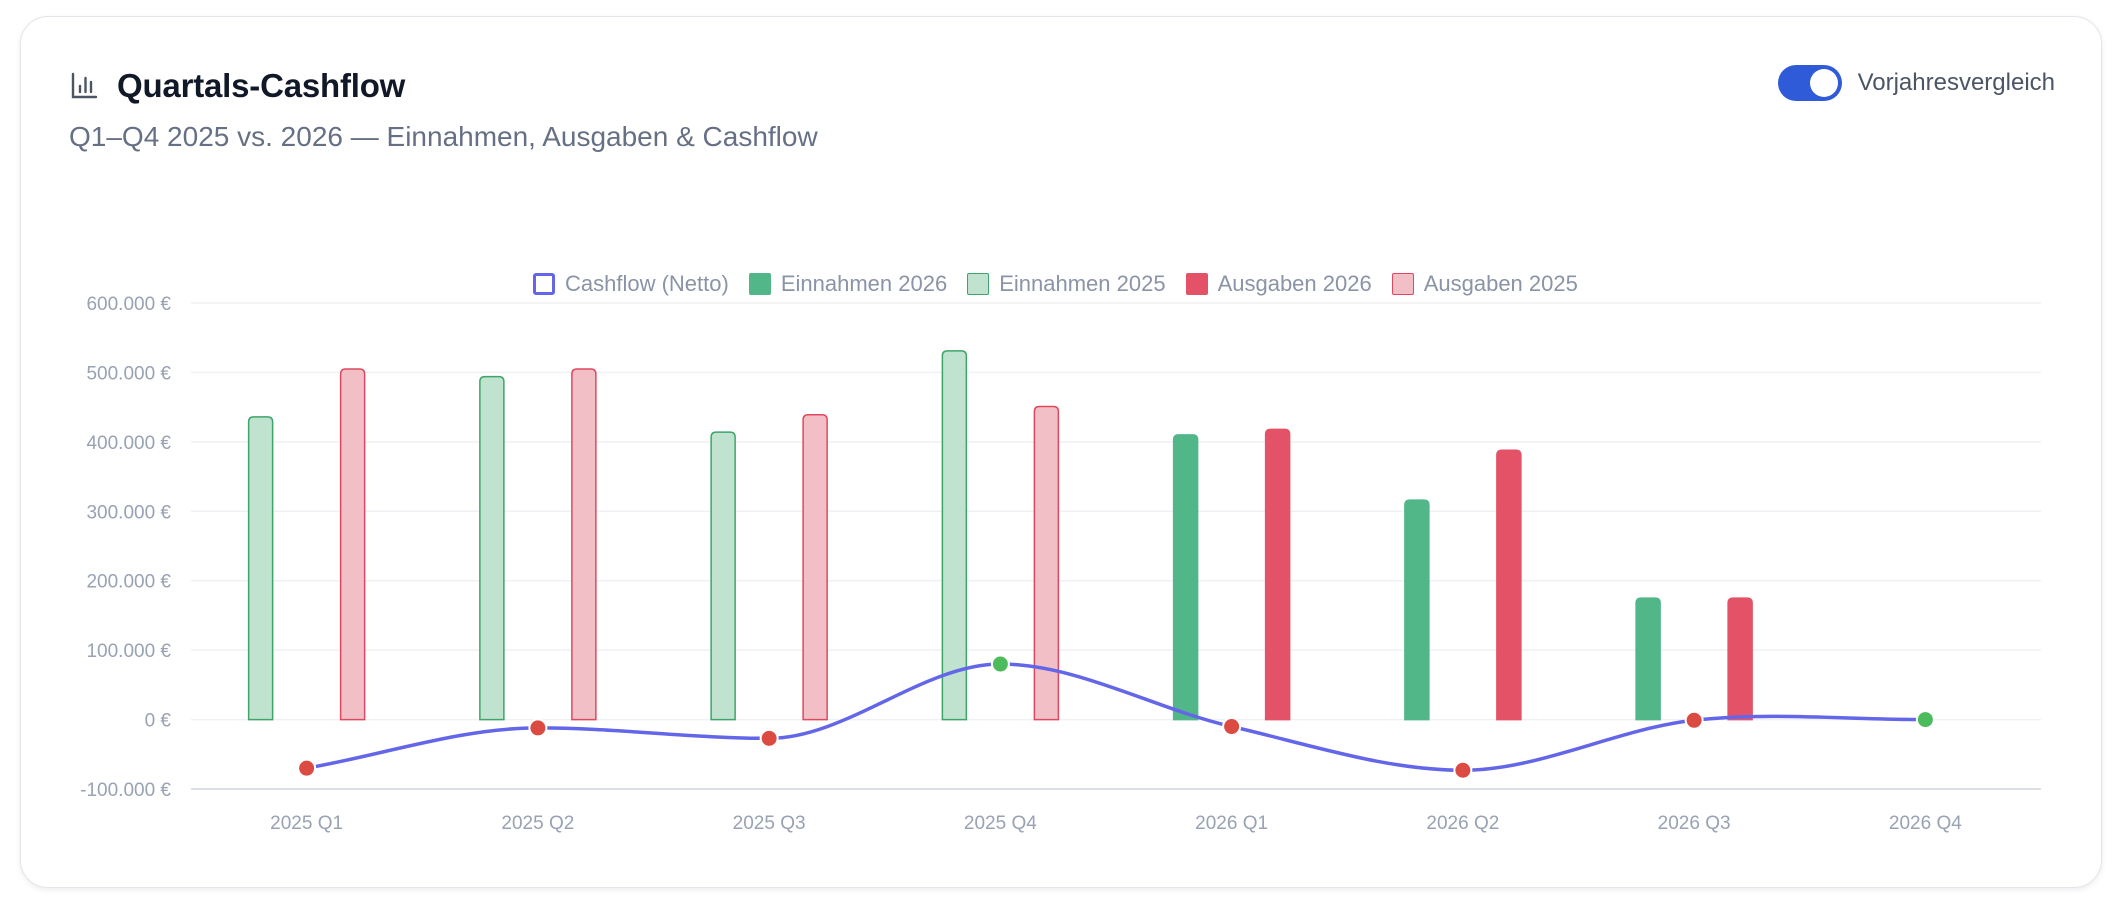 The height and width of the screenshot is (920, 2128). Describe the element at coordinates (261, 85) in the screenshot. I see `card-title: Quartals-Cashflow` at that location.